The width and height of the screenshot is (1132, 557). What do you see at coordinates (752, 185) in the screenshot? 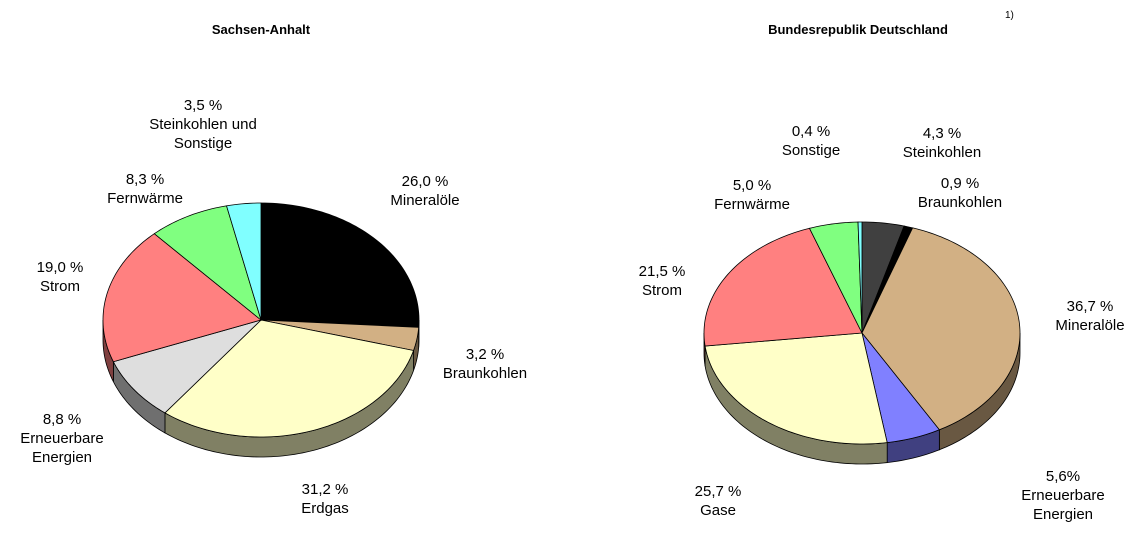
I see `value-label: 5,0 %` at bounding box center [752, 185].